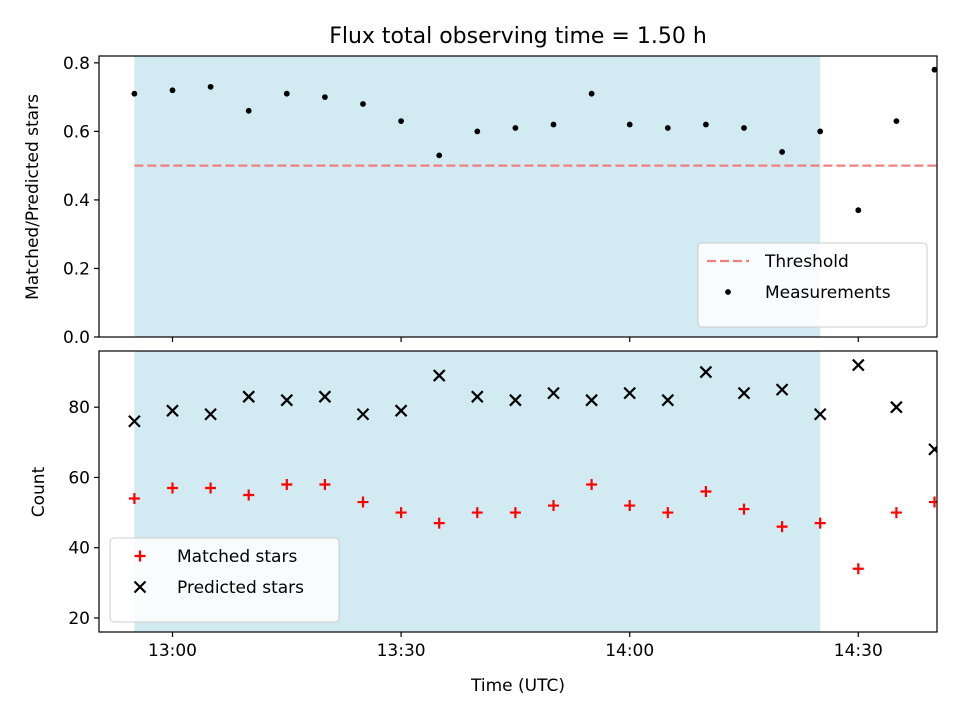 This screenshot has height=724, width=960. What do you see at coordinates (401, 651) in the screenshot?
I see `x-tick-label: 13:30` at bounding box center [401, 651].